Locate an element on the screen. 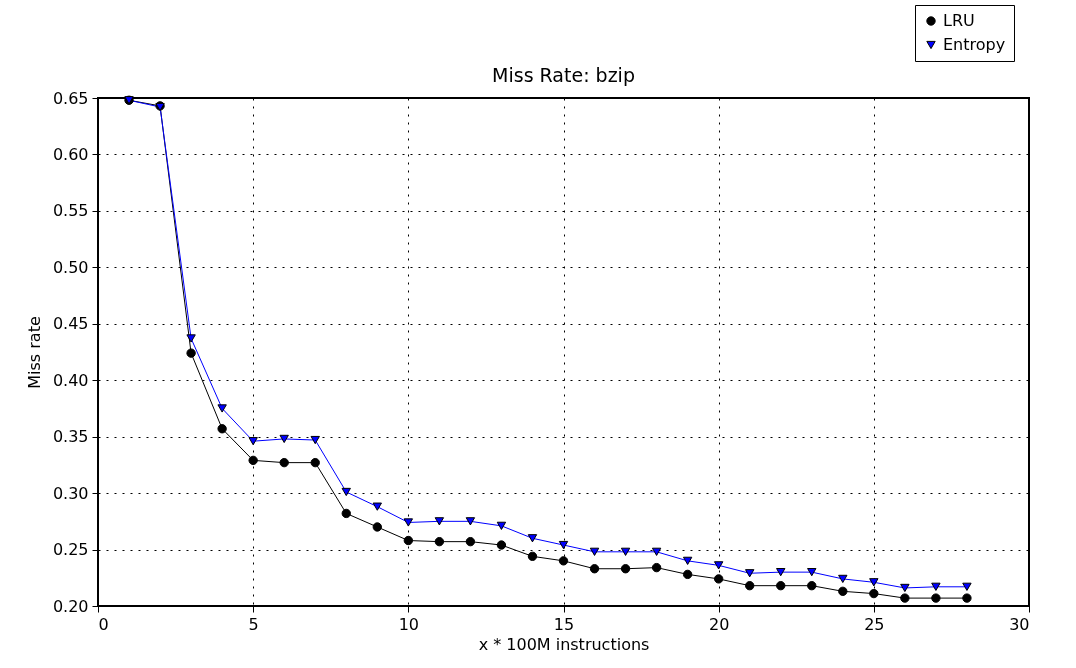  legend-label: LRU is located at coordinates (959, 20).